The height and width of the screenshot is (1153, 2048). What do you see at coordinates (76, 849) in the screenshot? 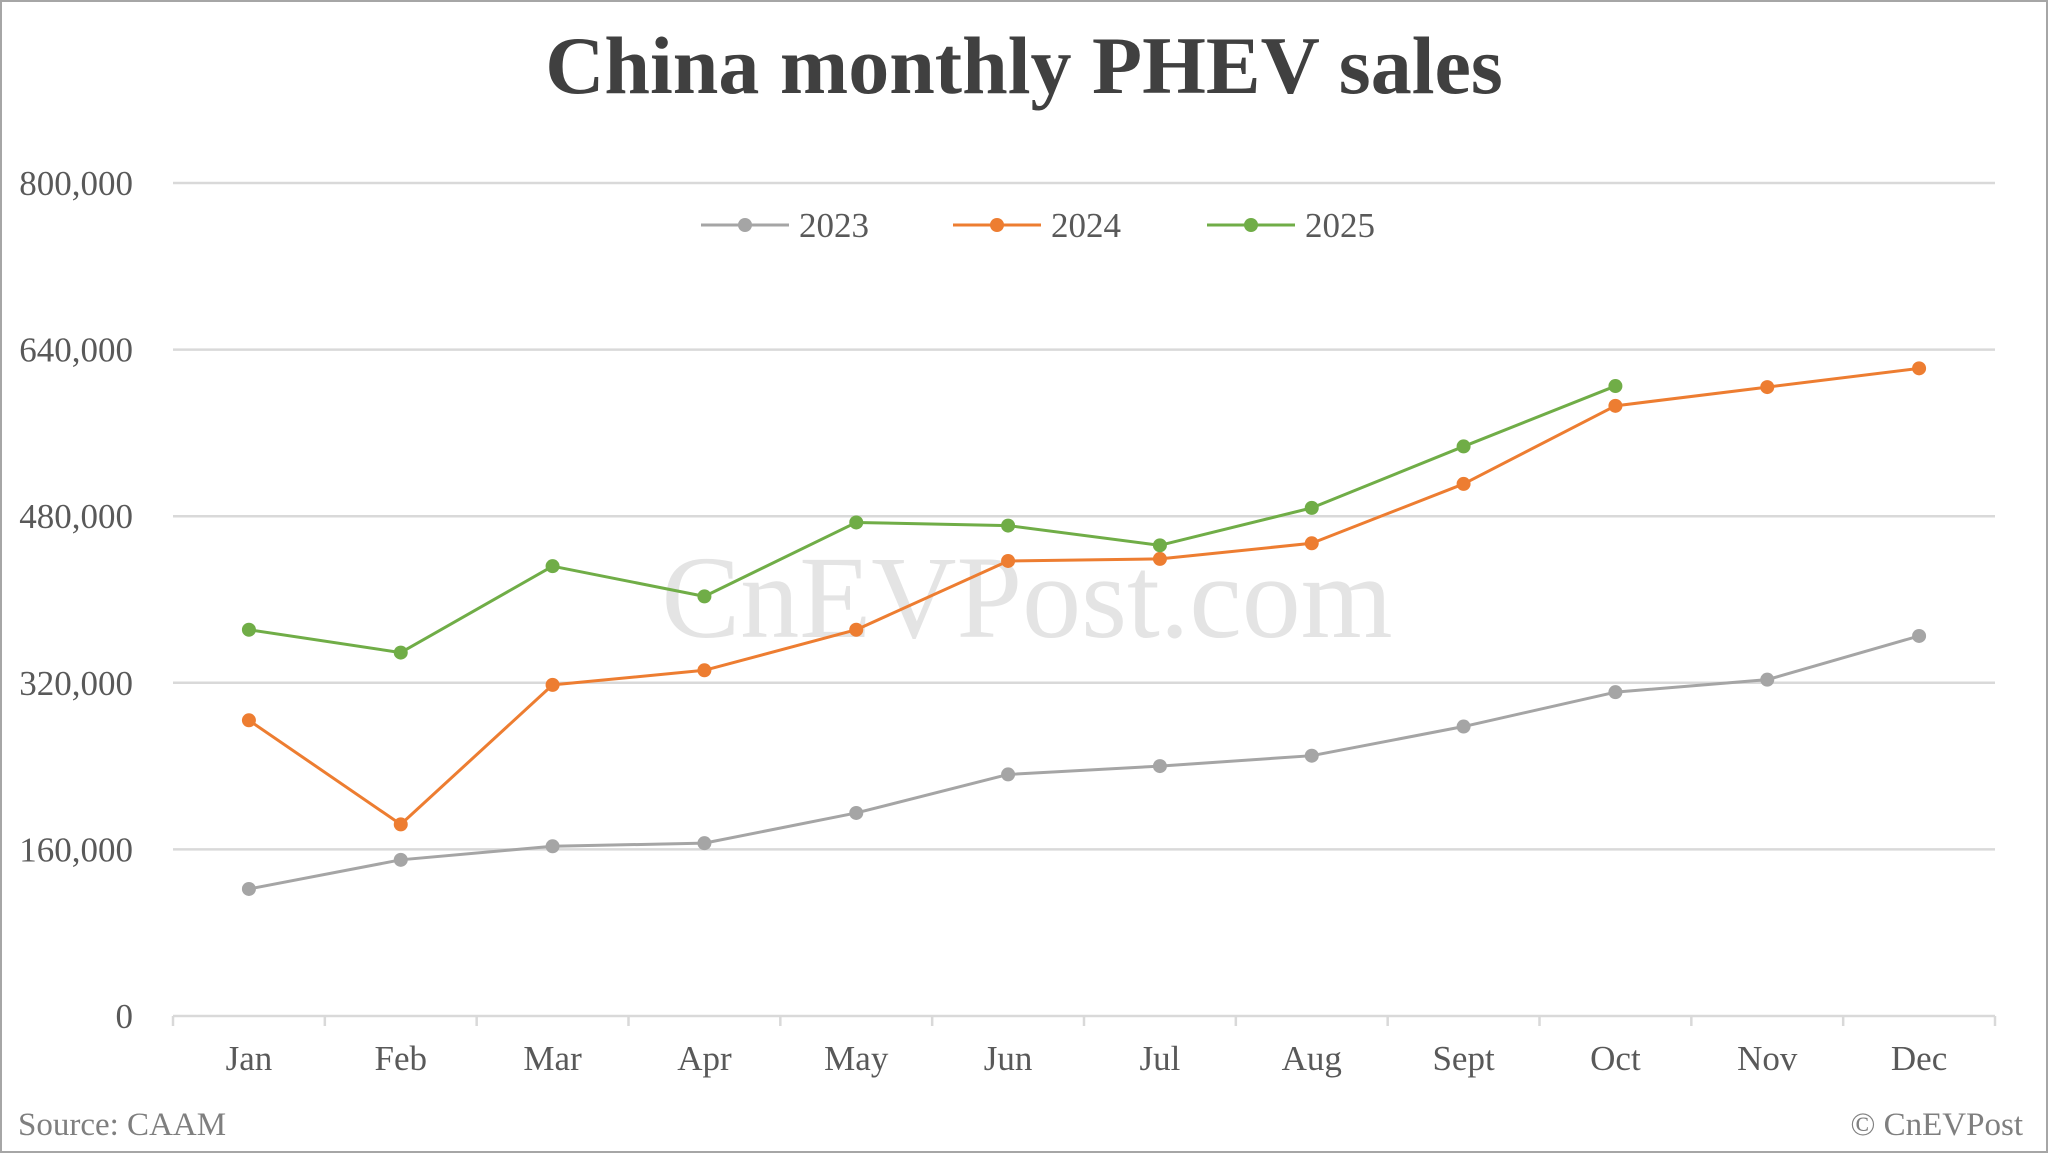
I see `y-tick-label: 160,000` at bounding box center [76, 849].